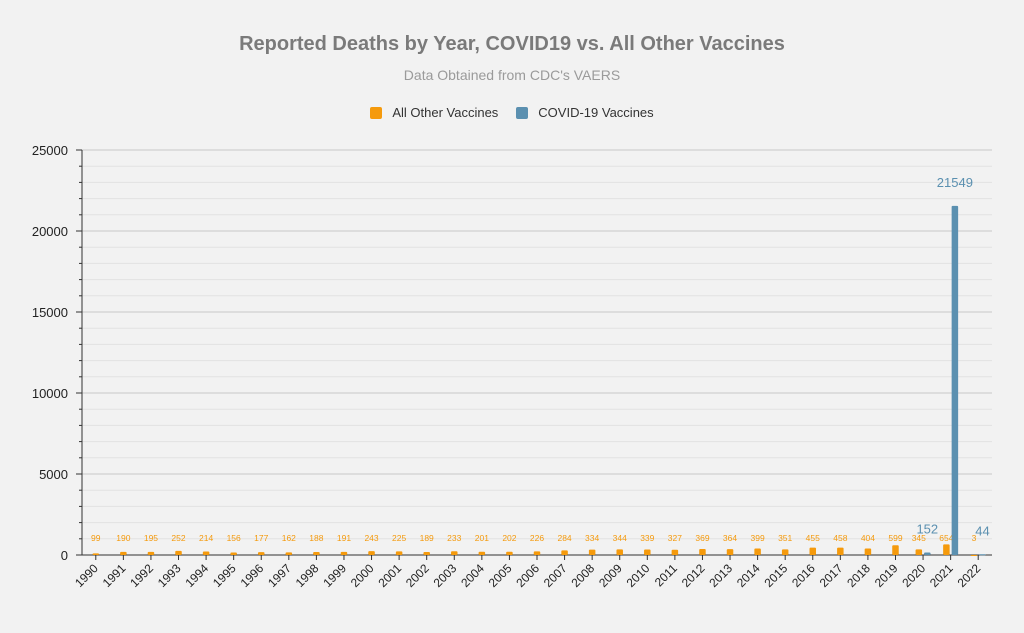 The height and width of the screenshot is (633, 1024). What do you see at coordinates (638, 575) in the screenshot?
I see `x-tick-label: 2010` at bounding box center [638, 575].